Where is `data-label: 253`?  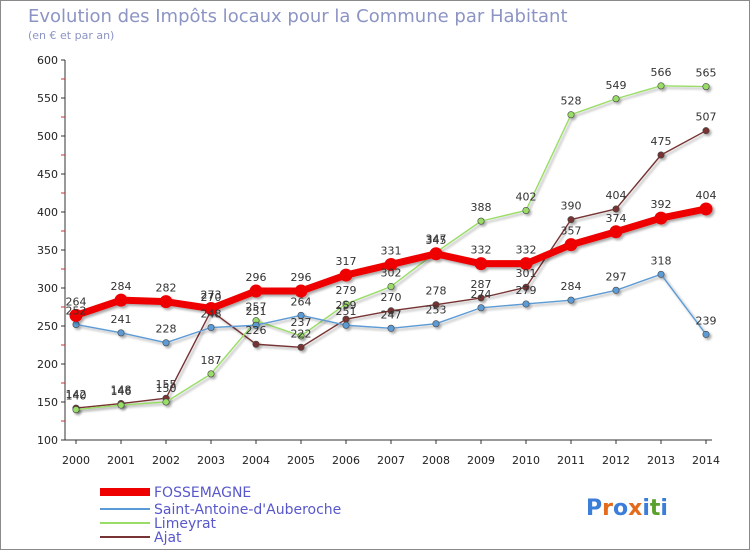
data-label: 253 is located at coordinates (436, 310).